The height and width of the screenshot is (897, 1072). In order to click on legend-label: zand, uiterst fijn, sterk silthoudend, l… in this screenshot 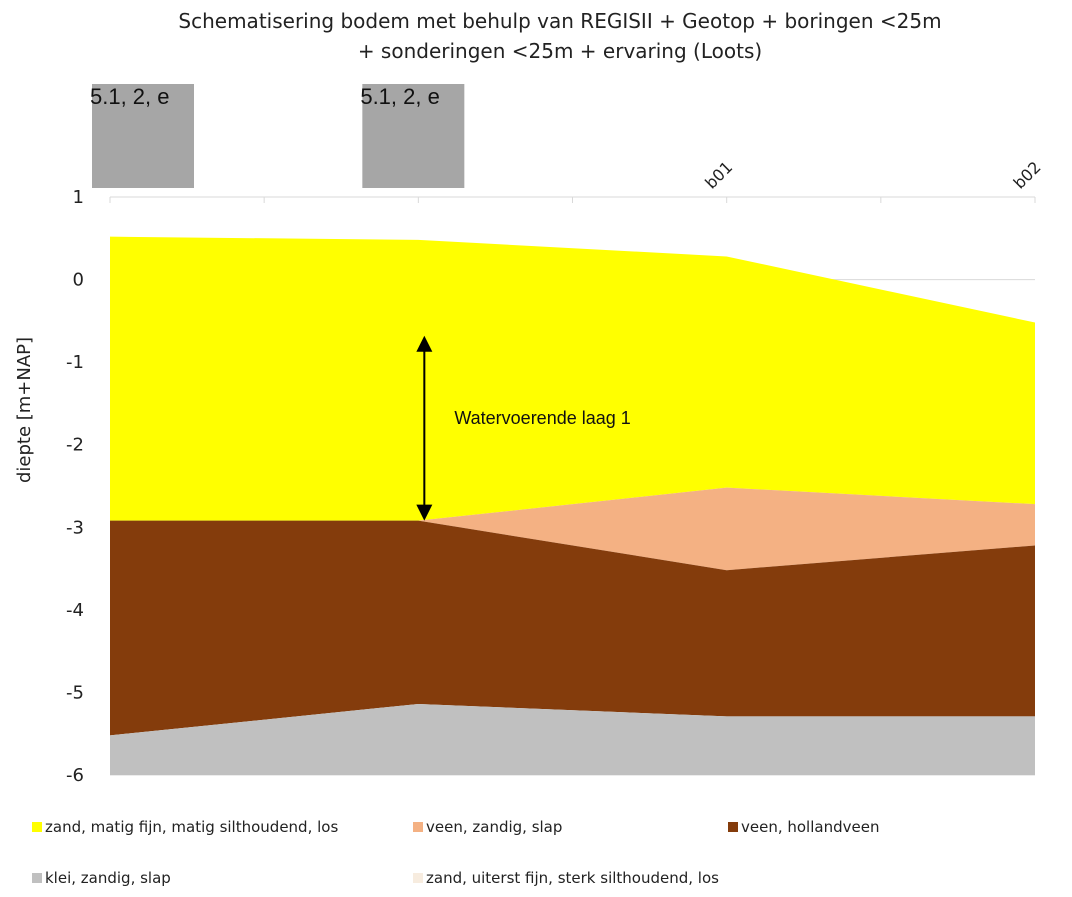, I will do `click(572, 878)`.